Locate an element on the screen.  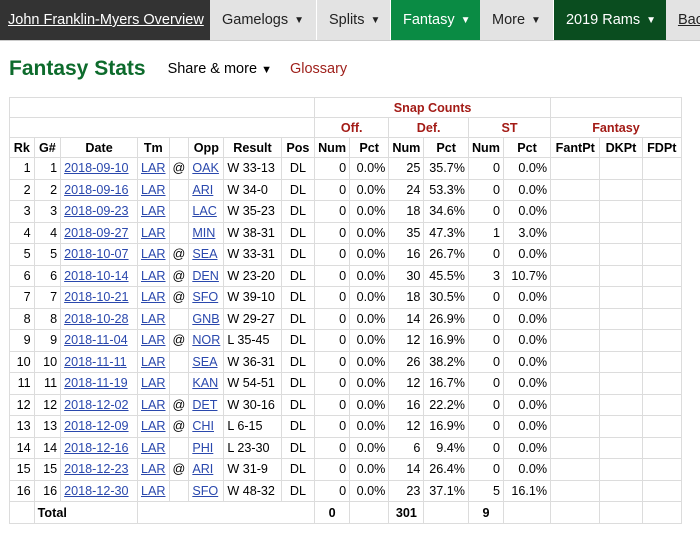
cell-opp-link: KAN is located at coordinates (205, 383).